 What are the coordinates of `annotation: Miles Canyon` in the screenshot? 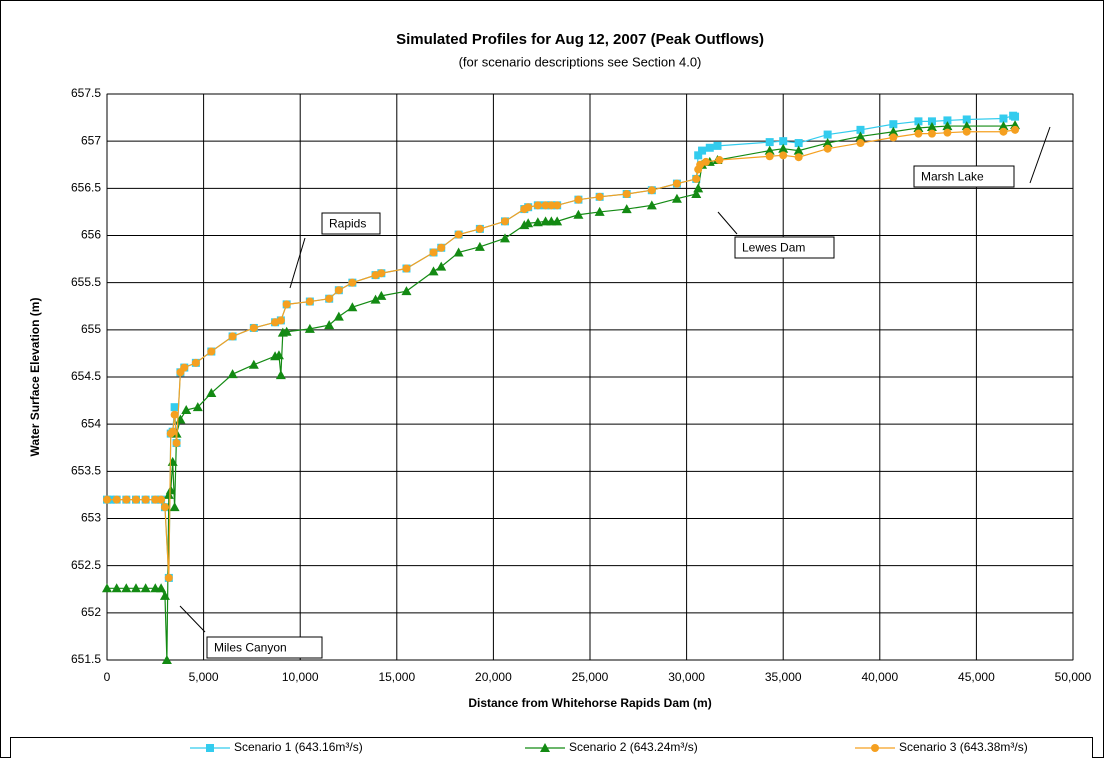 It's located at (250, 648).